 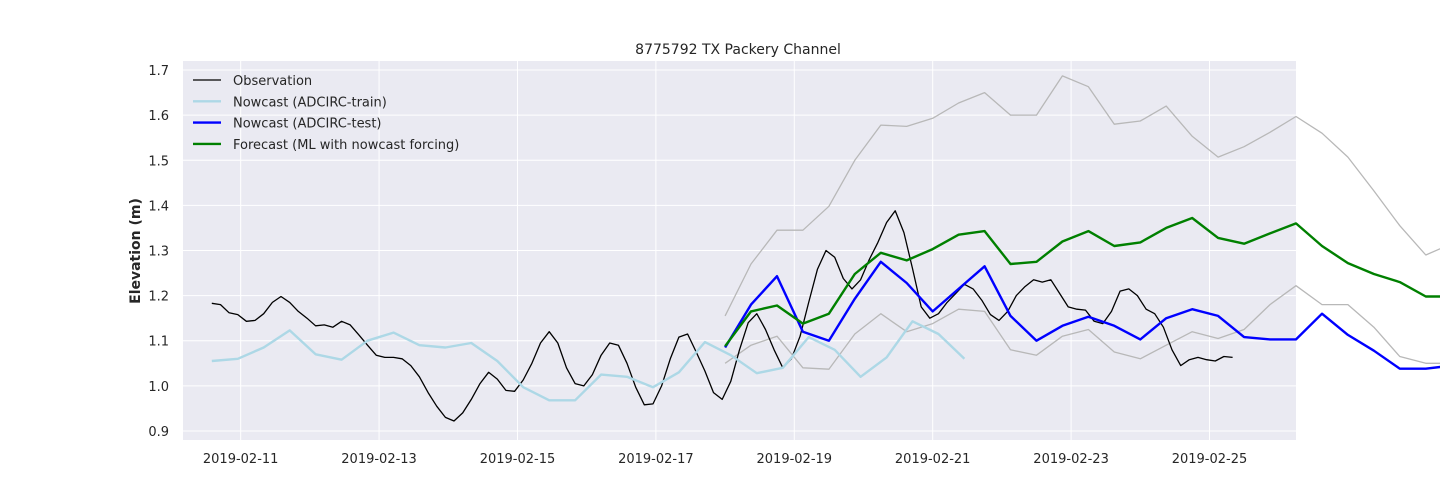 I want to click on x-tick-label: 2019-02-13, so click(x=379, y=459).